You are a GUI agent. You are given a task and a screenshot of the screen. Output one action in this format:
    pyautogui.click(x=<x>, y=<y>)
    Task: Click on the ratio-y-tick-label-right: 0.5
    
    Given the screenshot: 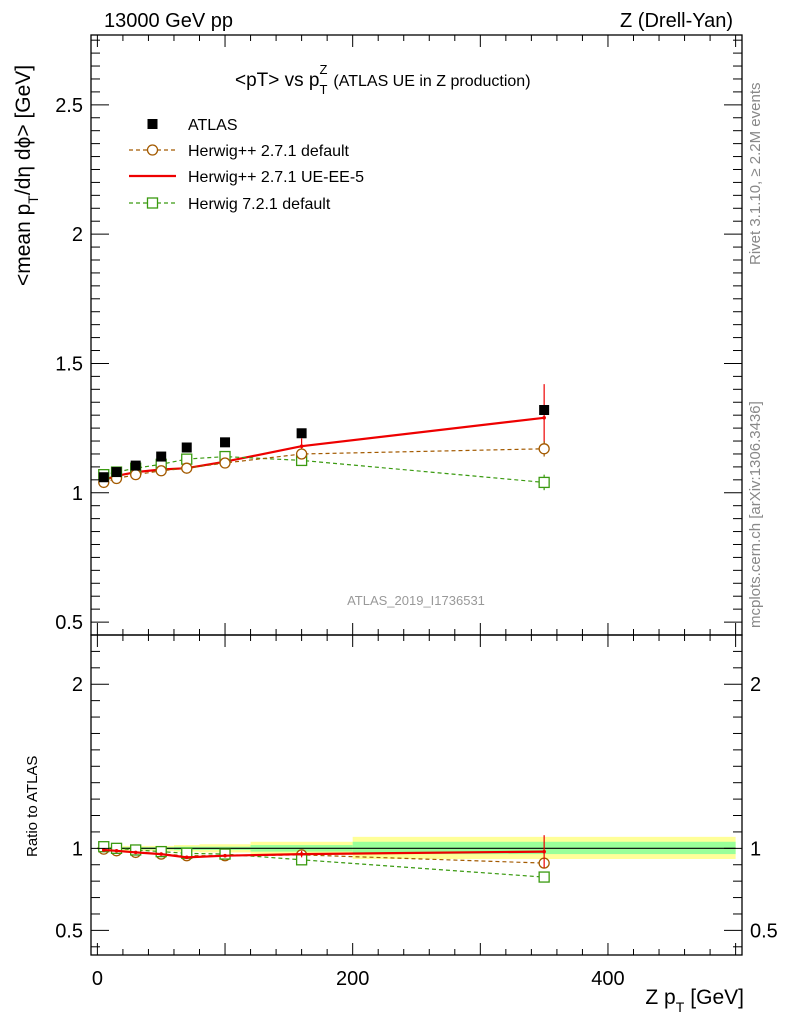 What is the action you would take?
    pyautogui.click(x=764, y=931)
    